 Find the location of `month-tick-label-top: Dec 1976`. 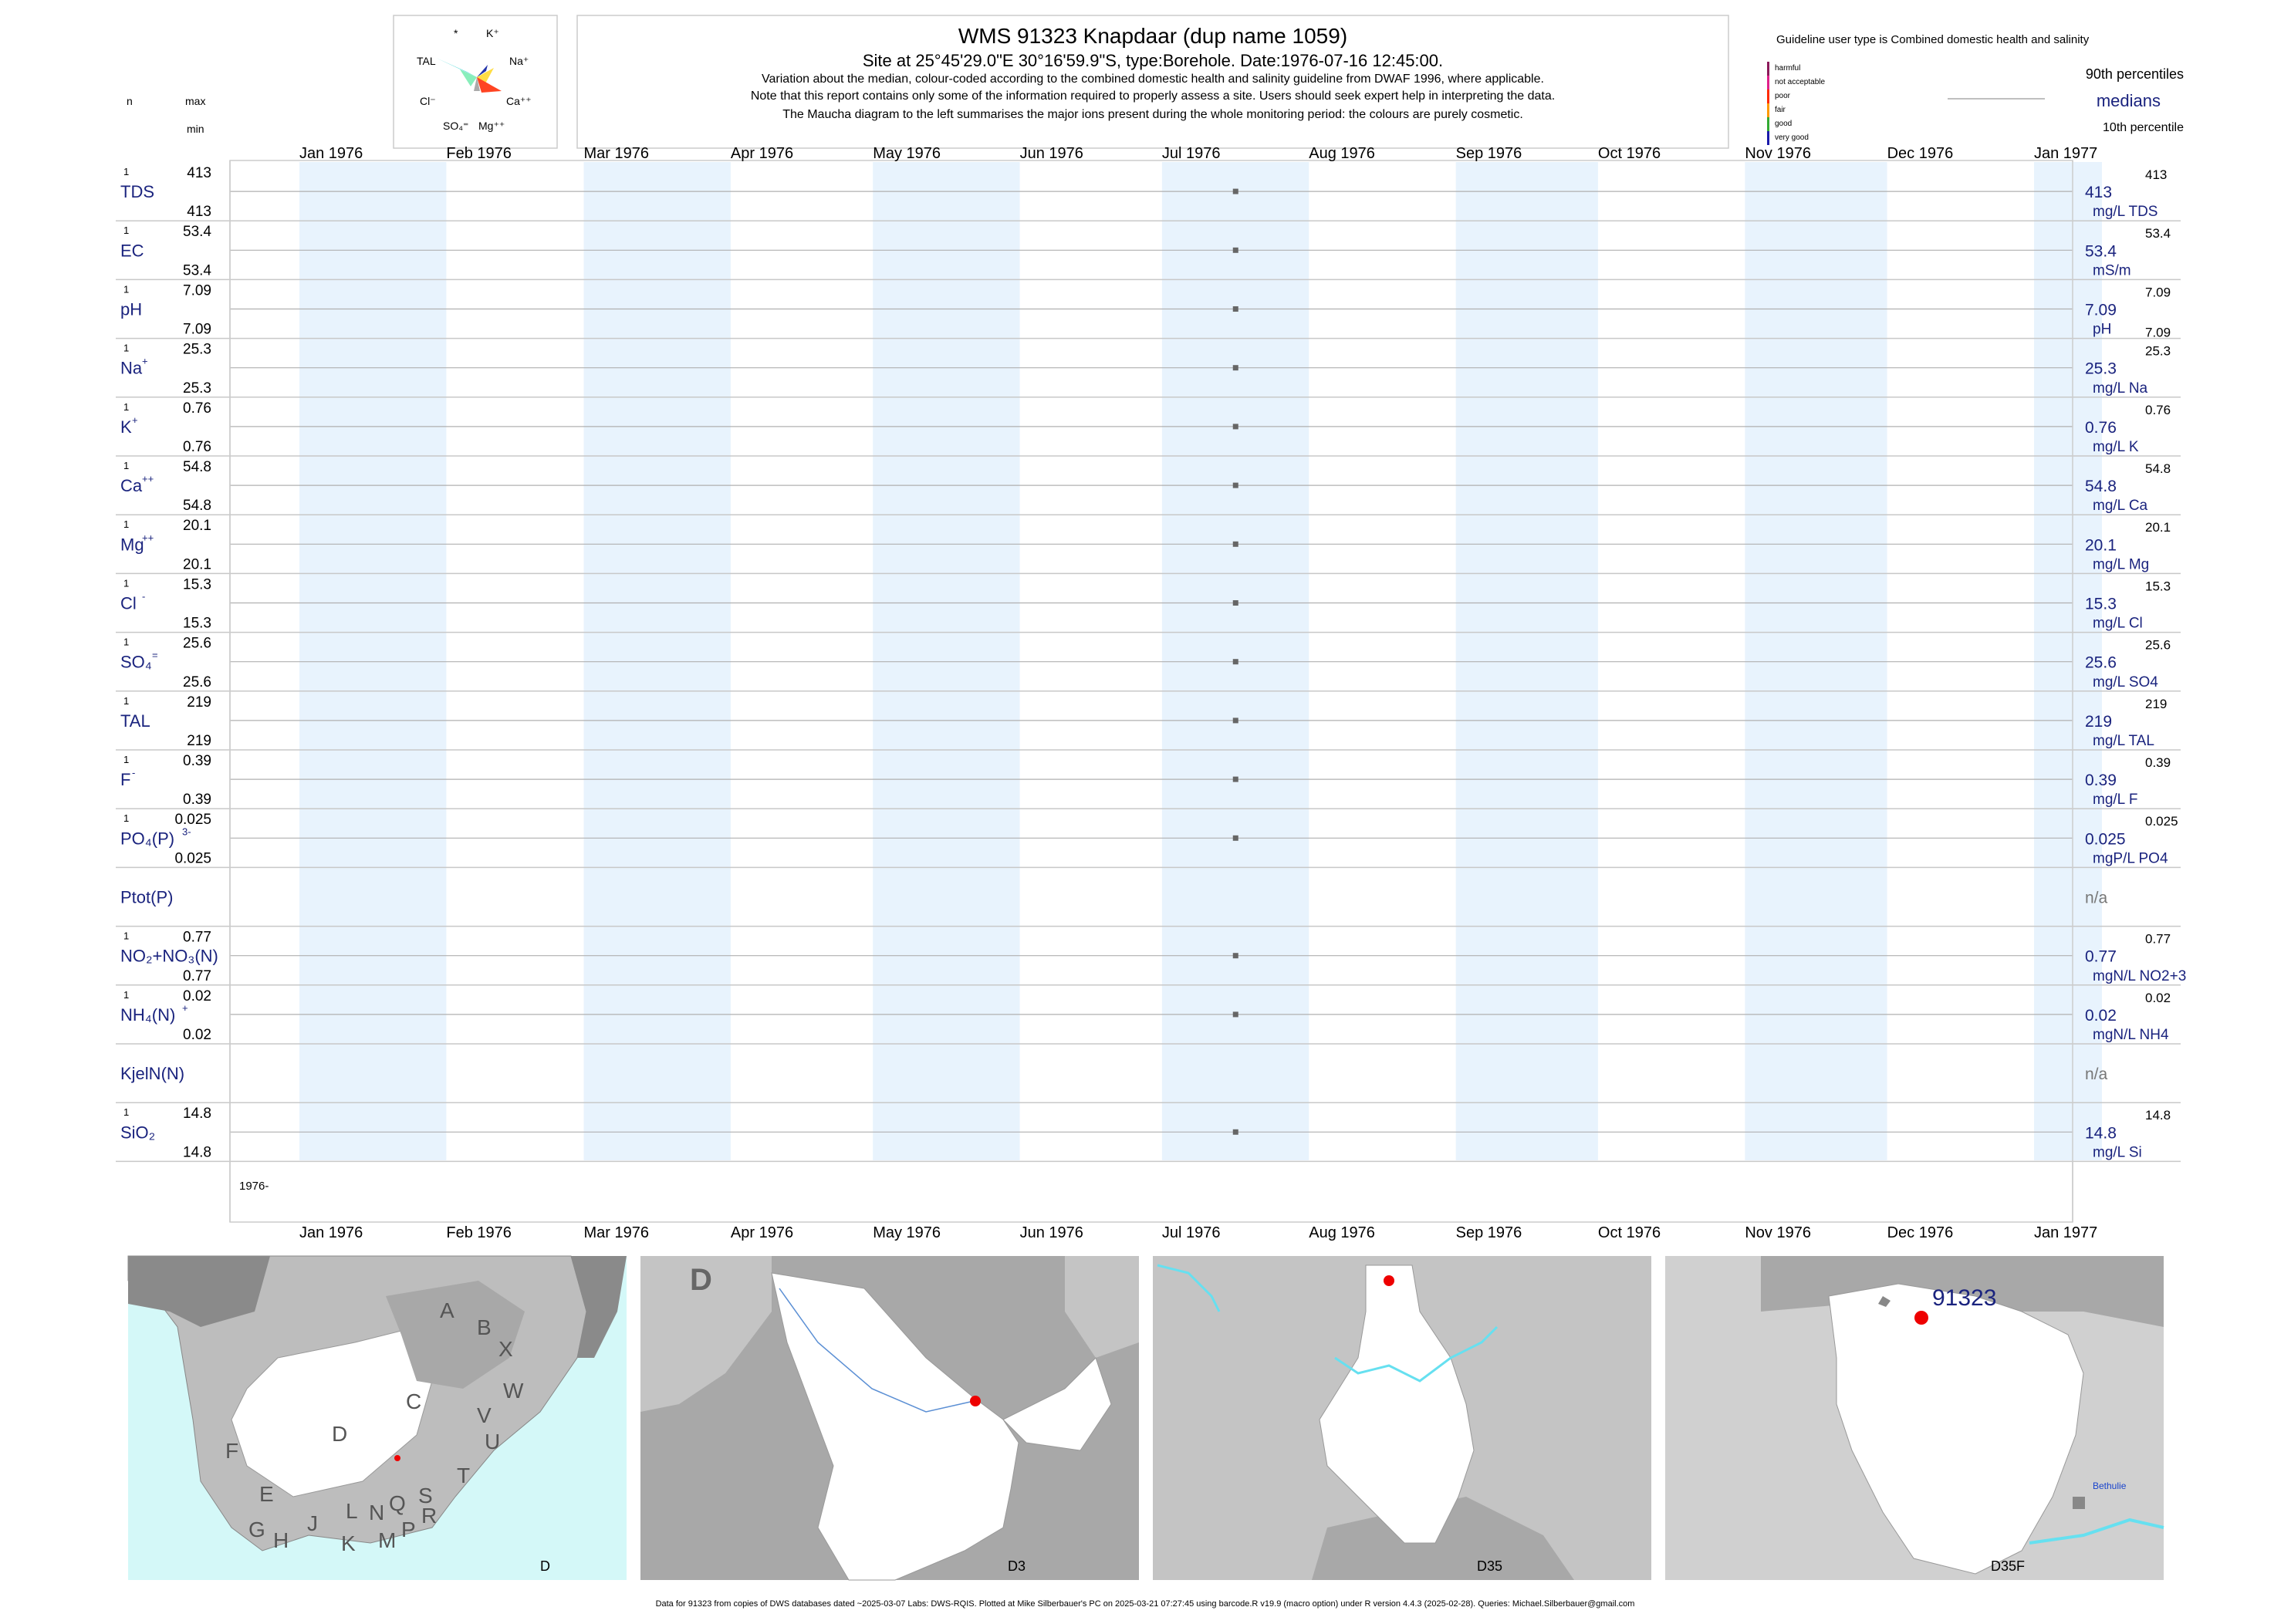

month-tick-label-top: Dec 1976 is located at coordinates (1920, 153).